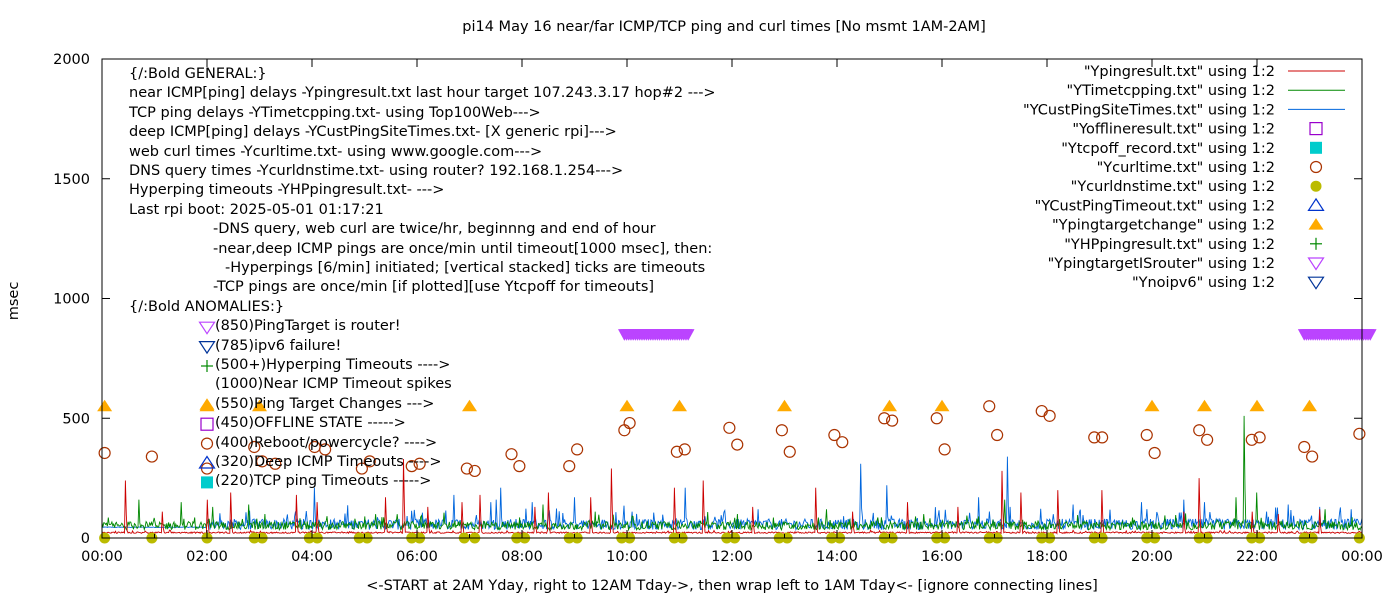  Describe the element at coordinates (256, 209) in the screenshot. I see `annotation-line-7: Last rpi boot: 2025-05-01 01:17:21` at that location.